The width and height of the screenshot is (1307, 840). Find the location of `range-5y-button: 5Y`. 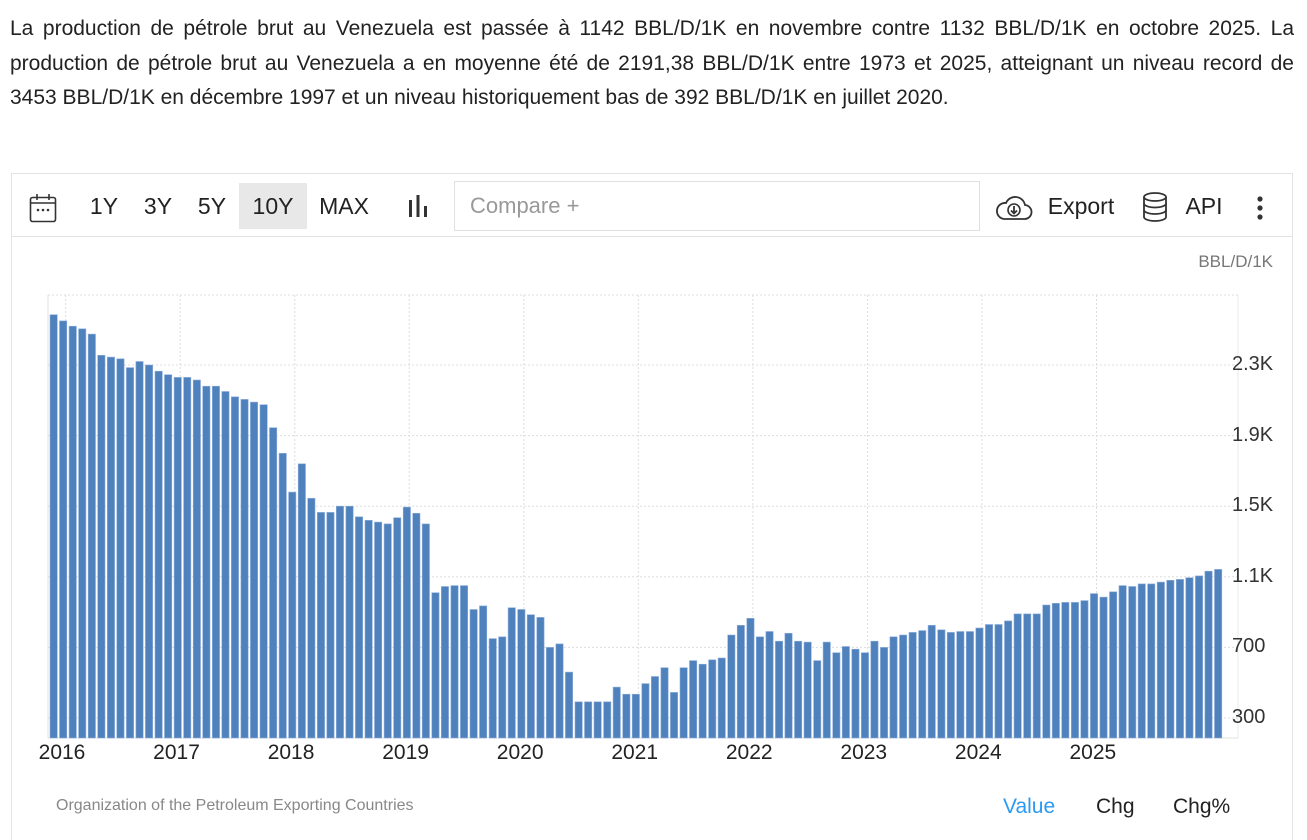

range-5y-button: 5Y is located at coordinates (212, 206).